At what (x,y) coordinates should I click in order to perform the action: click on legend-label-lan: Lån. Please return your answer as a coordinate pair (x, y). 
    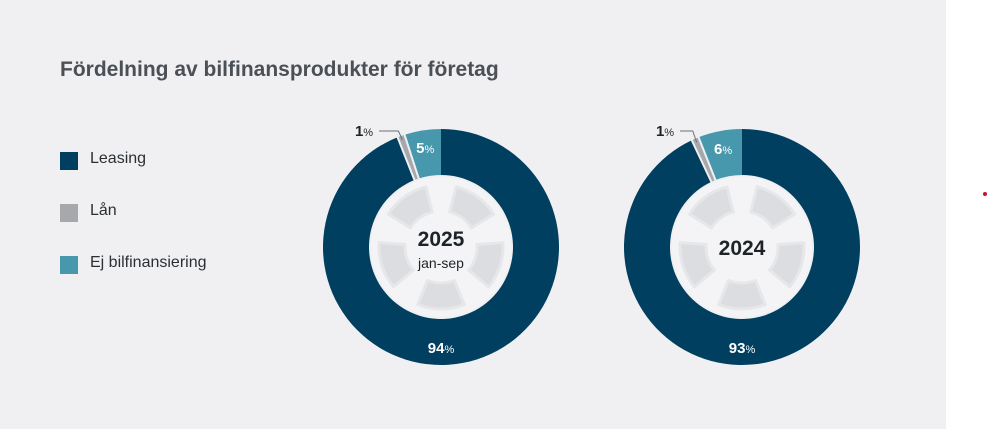
    Looking at the image, I should click on (103, 210).